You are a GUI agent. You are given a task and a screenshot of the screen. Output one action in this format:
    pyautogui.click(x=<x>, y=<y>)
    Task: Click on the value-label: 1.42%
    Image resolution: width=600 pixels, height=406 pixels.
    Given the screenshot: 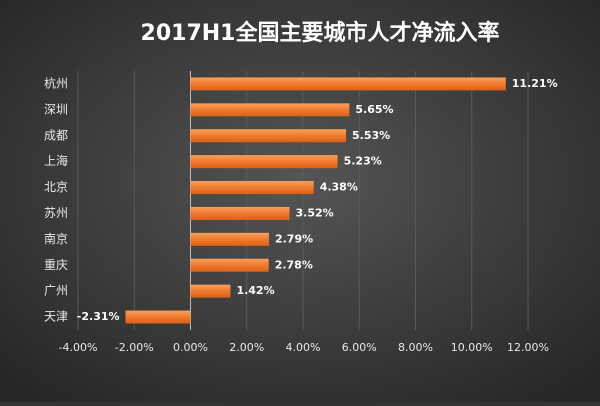 What is the action you would take?
    pyautogui.click(x=255, y=290)
    